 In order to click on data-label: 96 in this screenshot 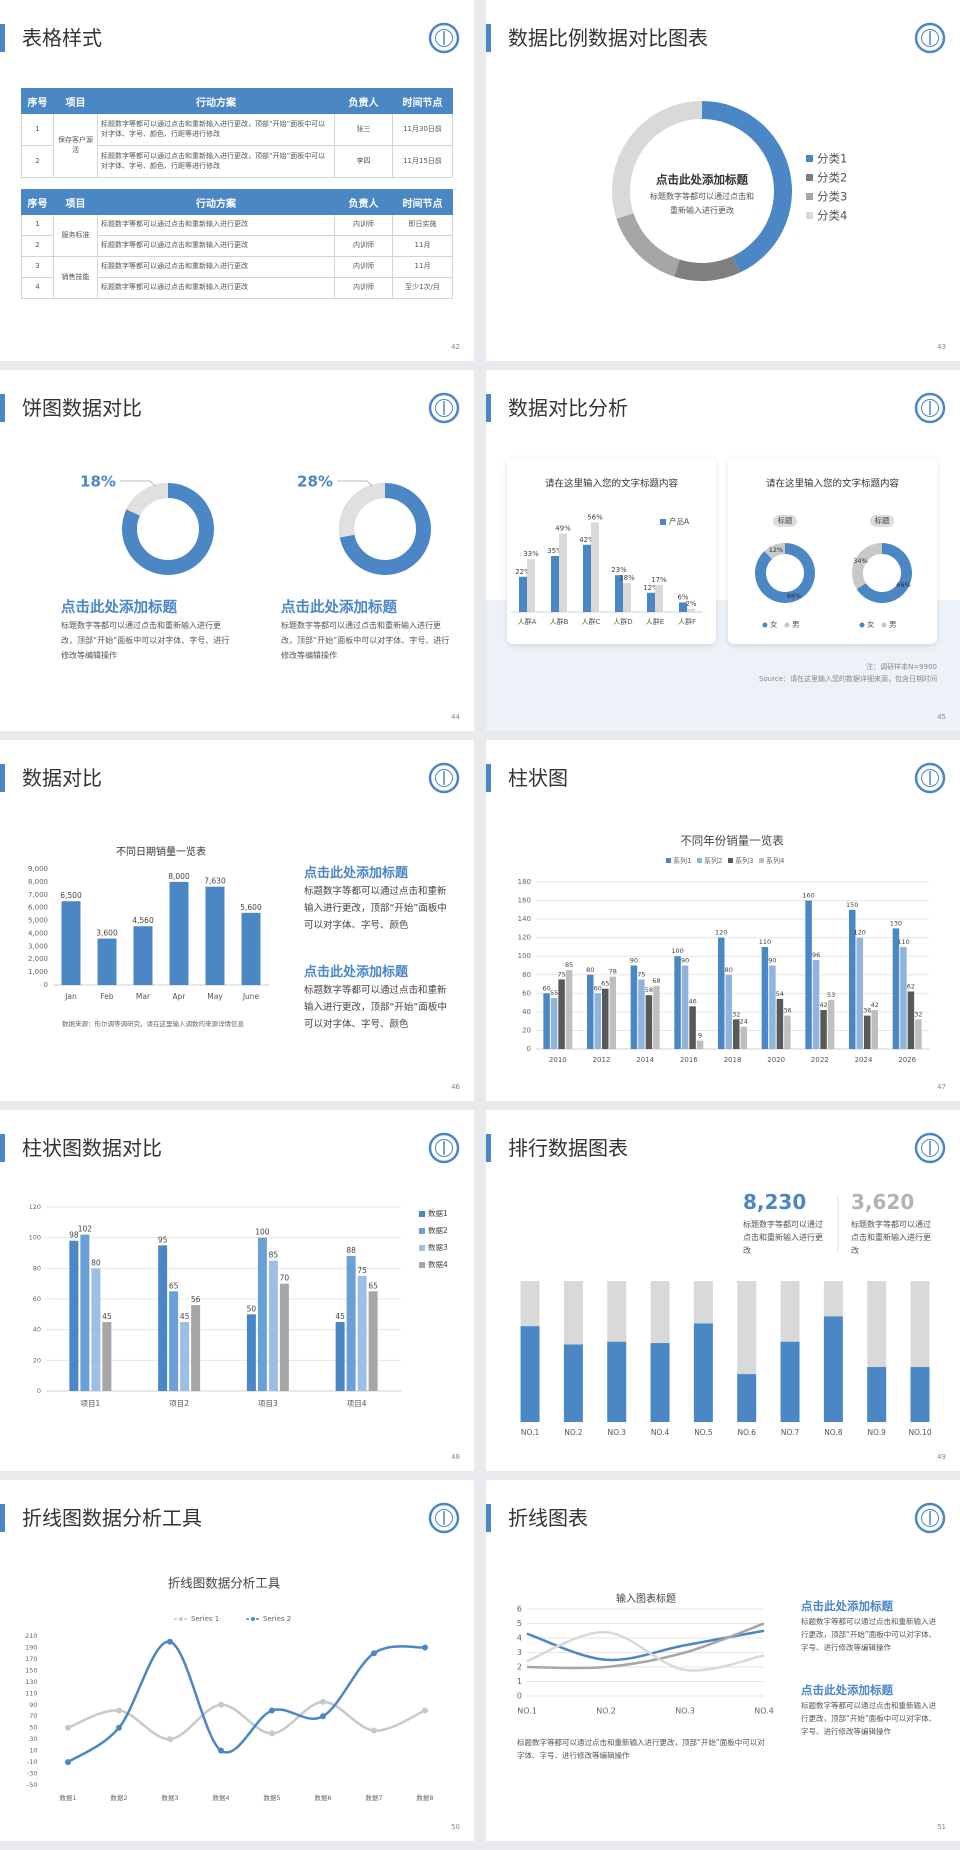, I will do `click(816, 955)`.